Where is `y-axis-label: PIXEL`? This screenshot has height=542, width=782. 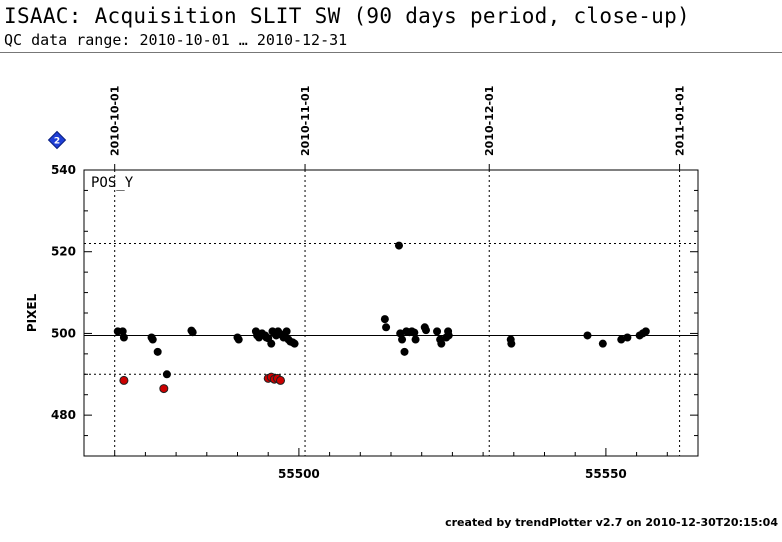 y-axis-label: PIXEL is located at coordinates (32, 312).